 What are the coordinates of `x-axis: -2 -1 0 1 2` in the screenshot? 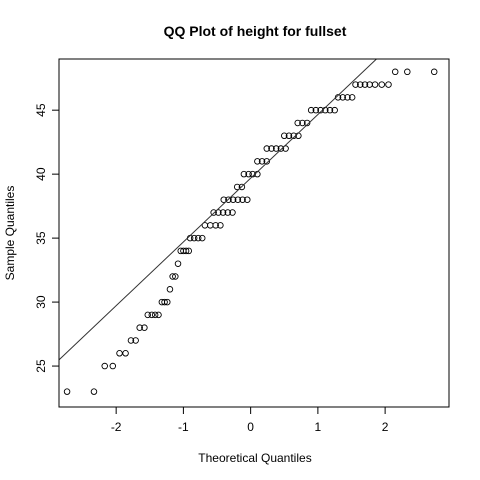 It's located at (250, 420).